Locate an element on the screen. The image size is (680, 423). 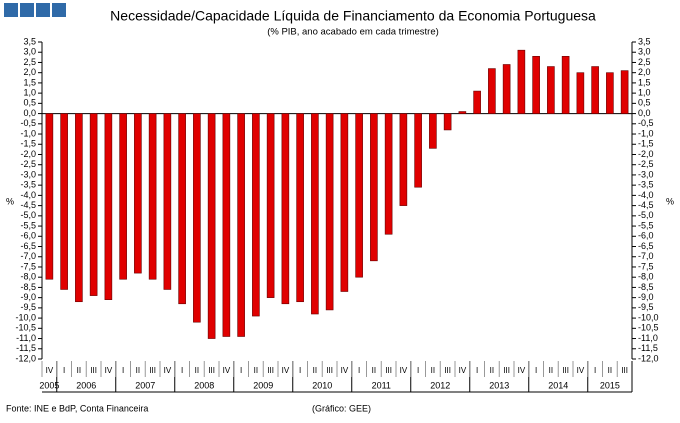
year-label: 2006 is located at coordinates (86, 385).